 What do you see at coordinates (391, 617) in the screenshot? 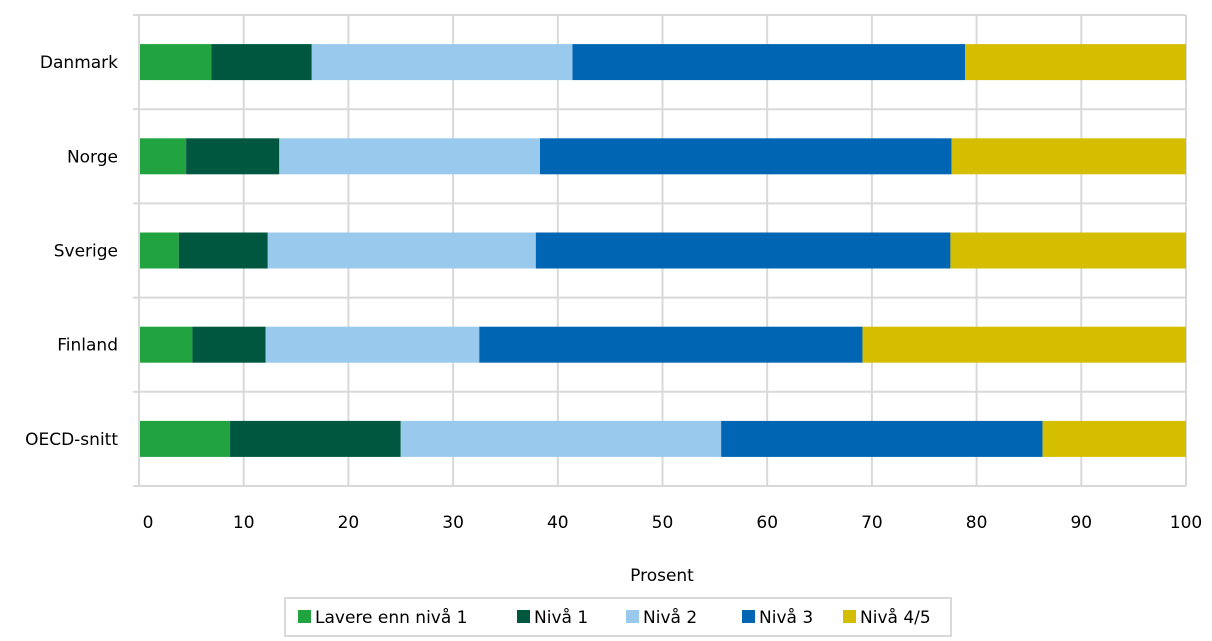
I see `legend-label: Lavere enn nivå 1` at bounding box center [391, 617].